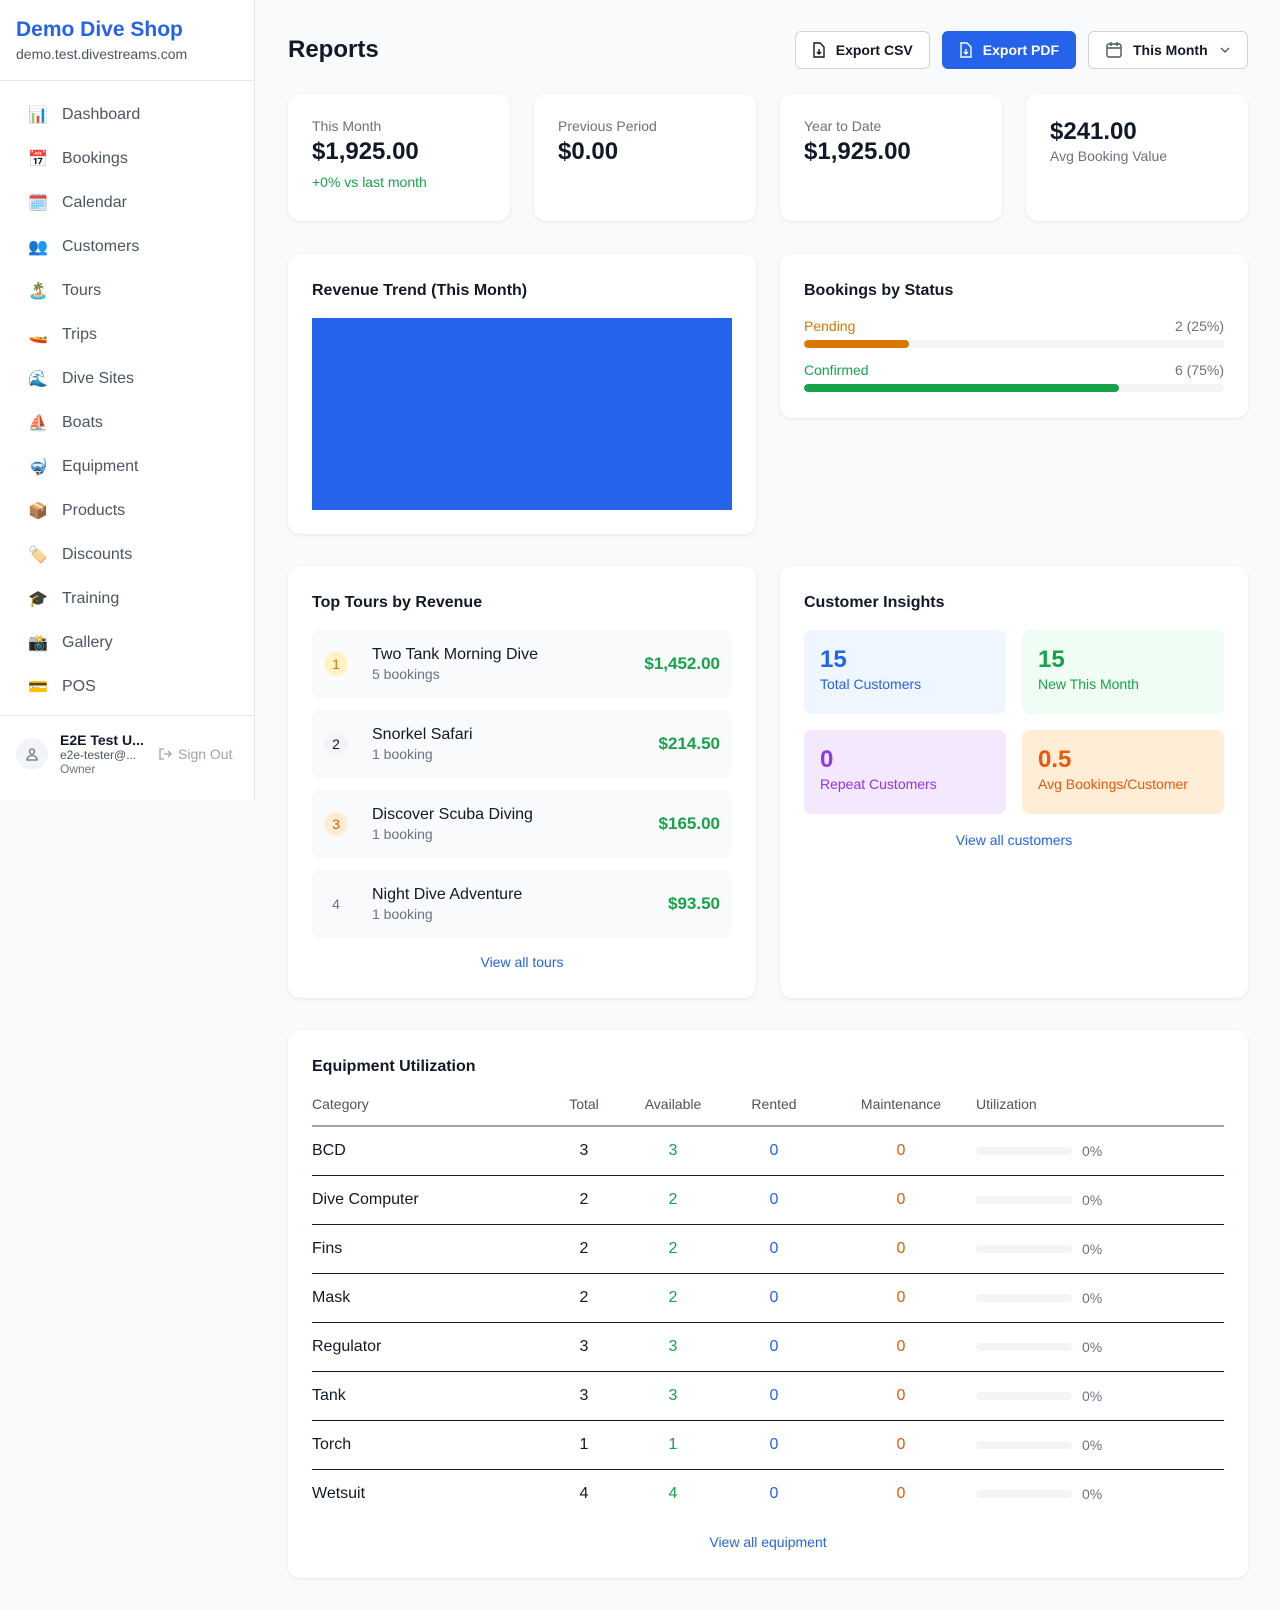 The height and width of the screenshot is (1610, 1280). I want to click on brand: Demo Dive Shop demo.test.divestreams.com, so click(127, 40).